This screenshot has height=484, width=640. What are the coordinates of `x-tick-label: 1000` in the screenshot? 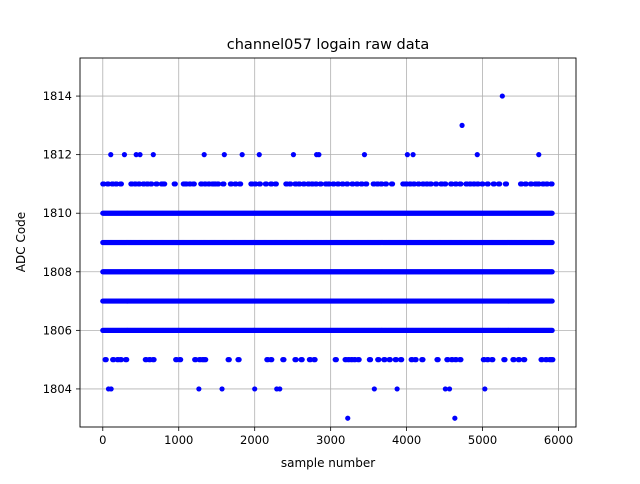 It's located at (178, 440).